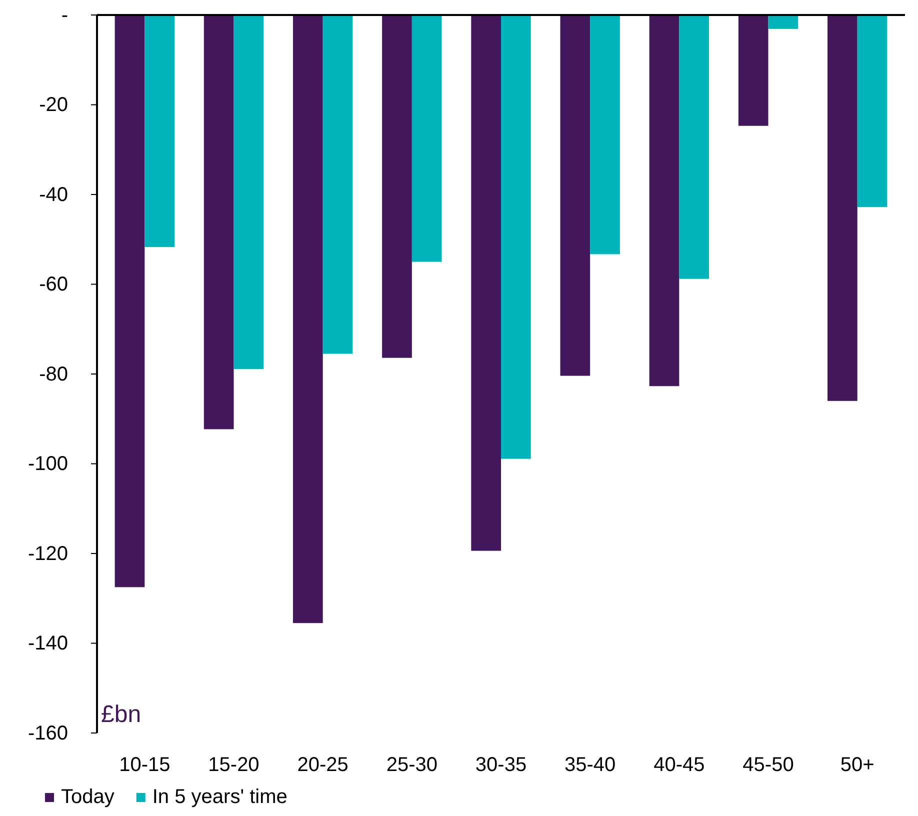 The width and height of the screenshot is (918, 816). I want to click on x-tick-label: 15-20, so click(234, 765).